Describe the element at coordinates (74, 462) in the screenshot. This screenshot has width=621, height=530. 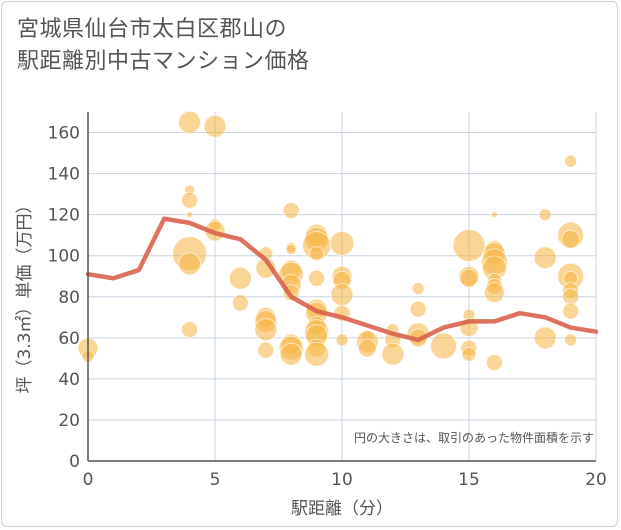
I see `y-tick-label: 0` at that location.